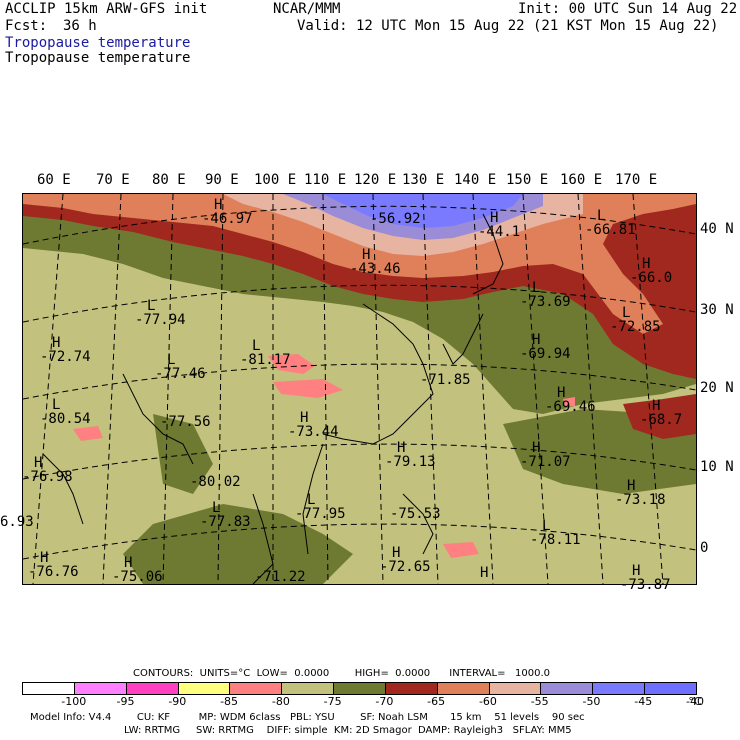  Describe the element at coordinates (215, 482) in the screenshot. I see `extreme-value: -80.02` at that location.